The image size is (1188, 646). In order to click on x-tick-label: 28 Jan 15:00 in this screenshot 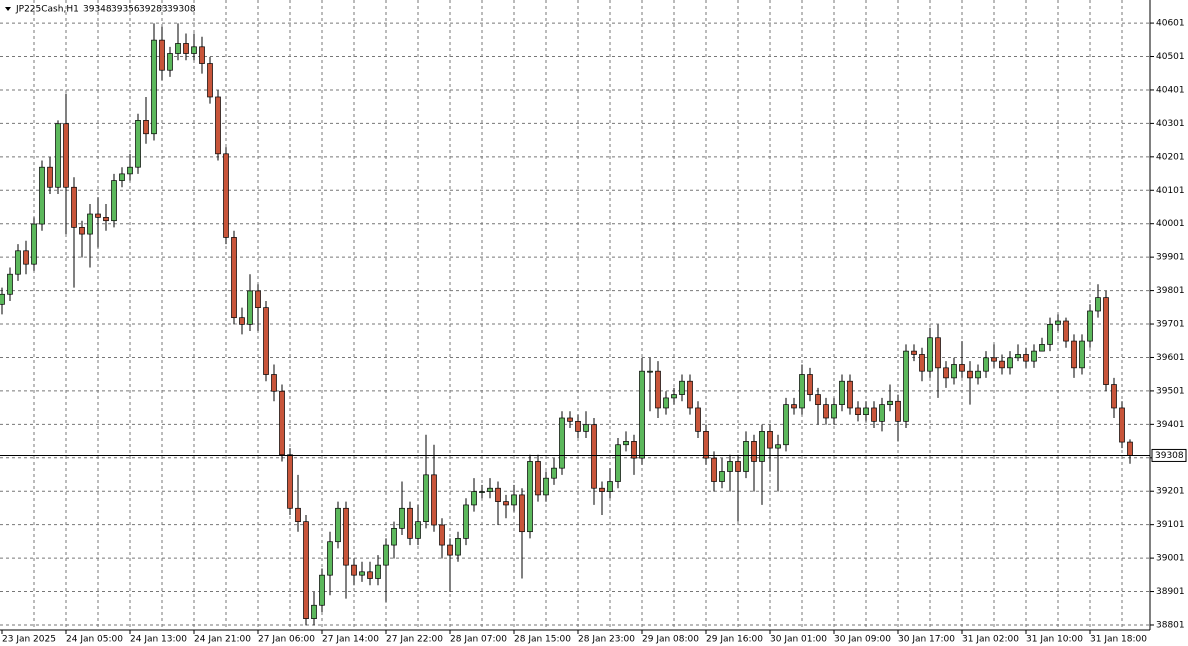, I will do `click(542, 640)`.